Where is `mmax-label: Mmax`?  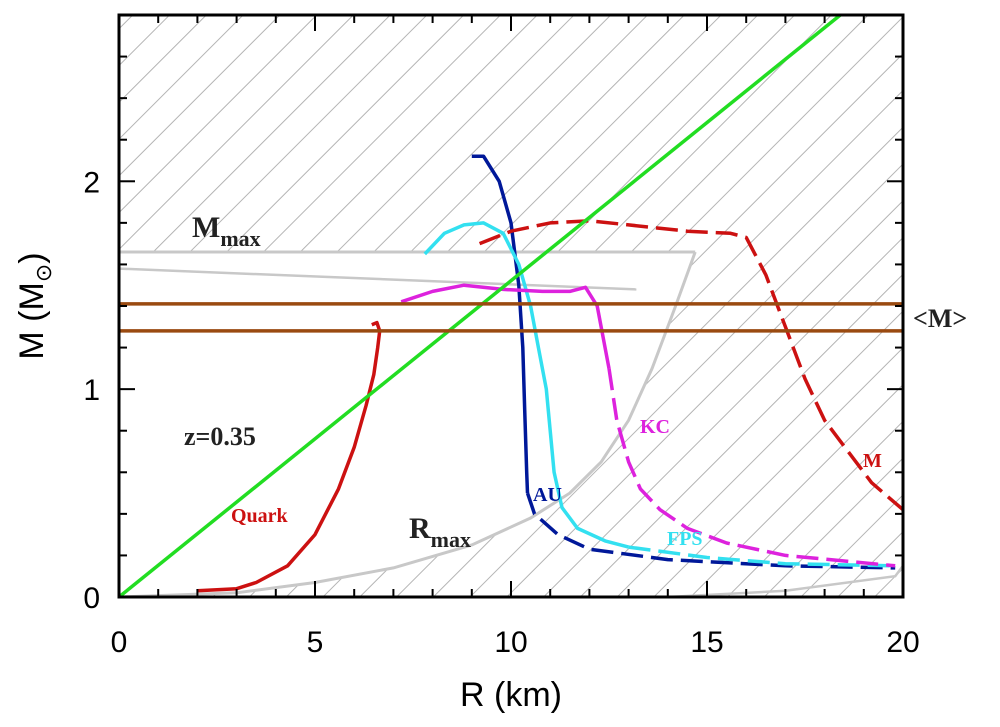
mmax-label: Mmax is located at coordinates (226, 231).